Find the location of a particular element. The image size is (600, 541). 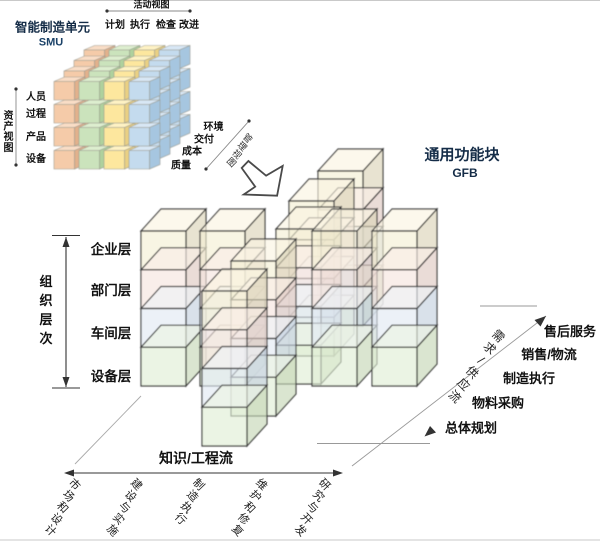

svg-text: 通用功能块 is located at coordinates (462, 155).